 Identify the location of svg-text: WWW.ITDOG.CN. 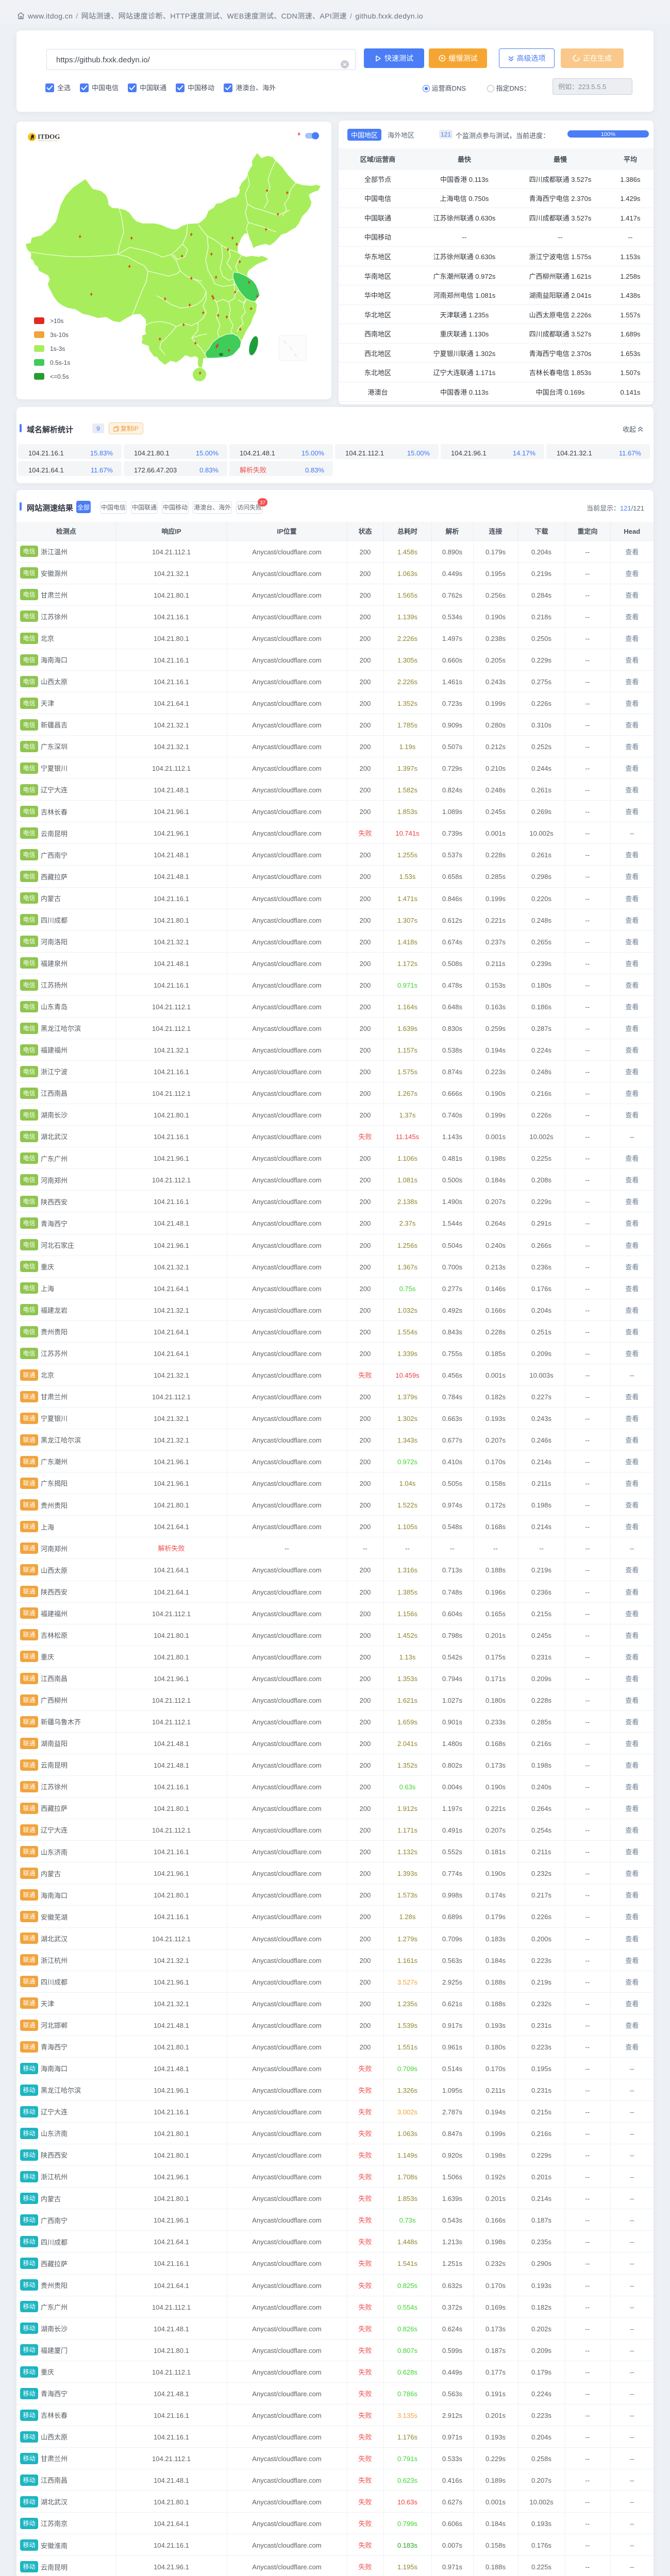
(47, 141).